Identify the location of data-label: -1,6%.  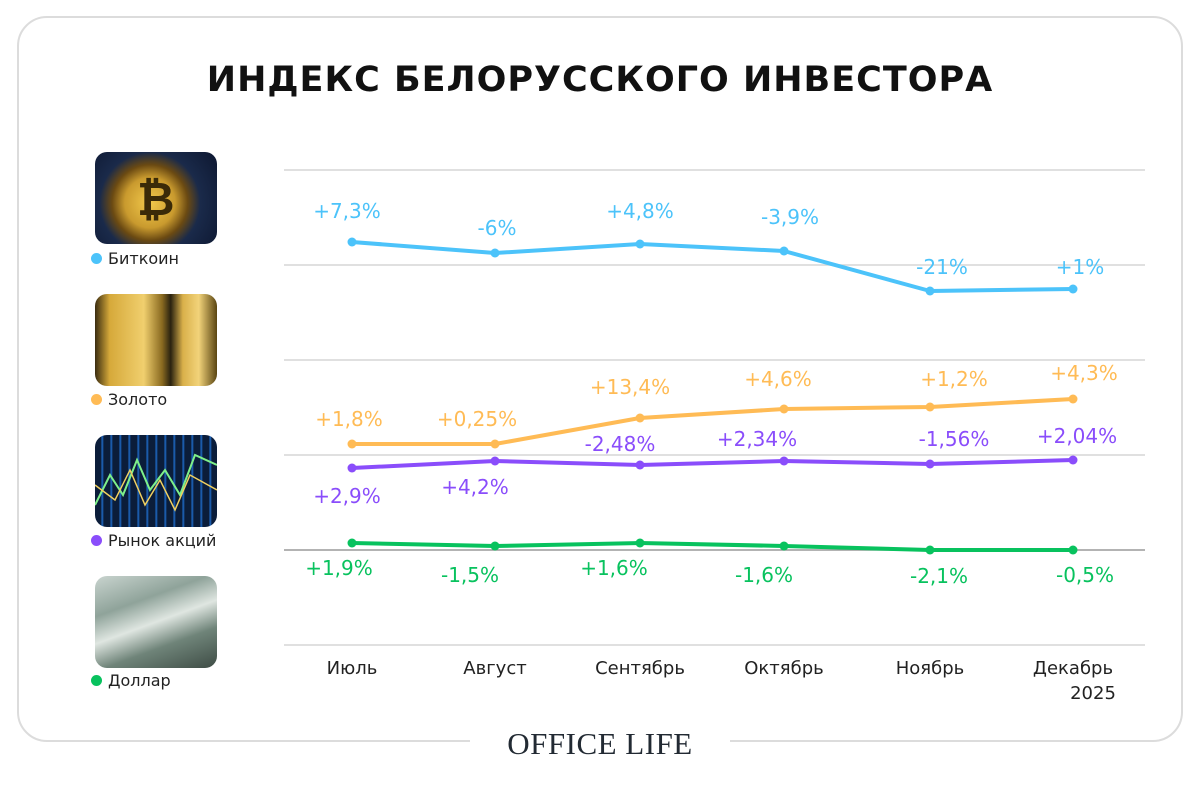
(764, 575).